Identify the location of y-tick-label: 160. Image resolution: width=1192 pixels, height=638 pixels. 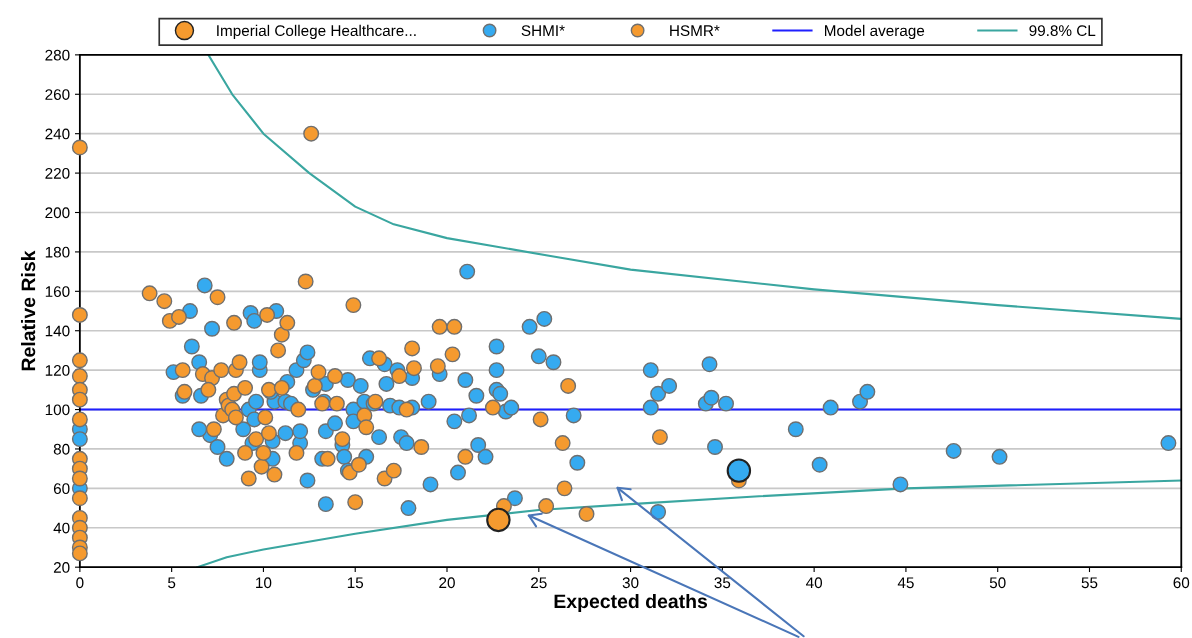
(57, 292).